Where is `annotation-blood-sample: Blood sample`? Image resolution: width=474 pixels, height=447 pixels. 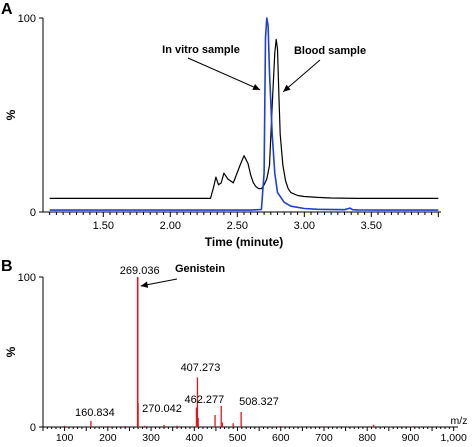
annotation-blood-sample: Blood sample is located at coordinates (330, 51).